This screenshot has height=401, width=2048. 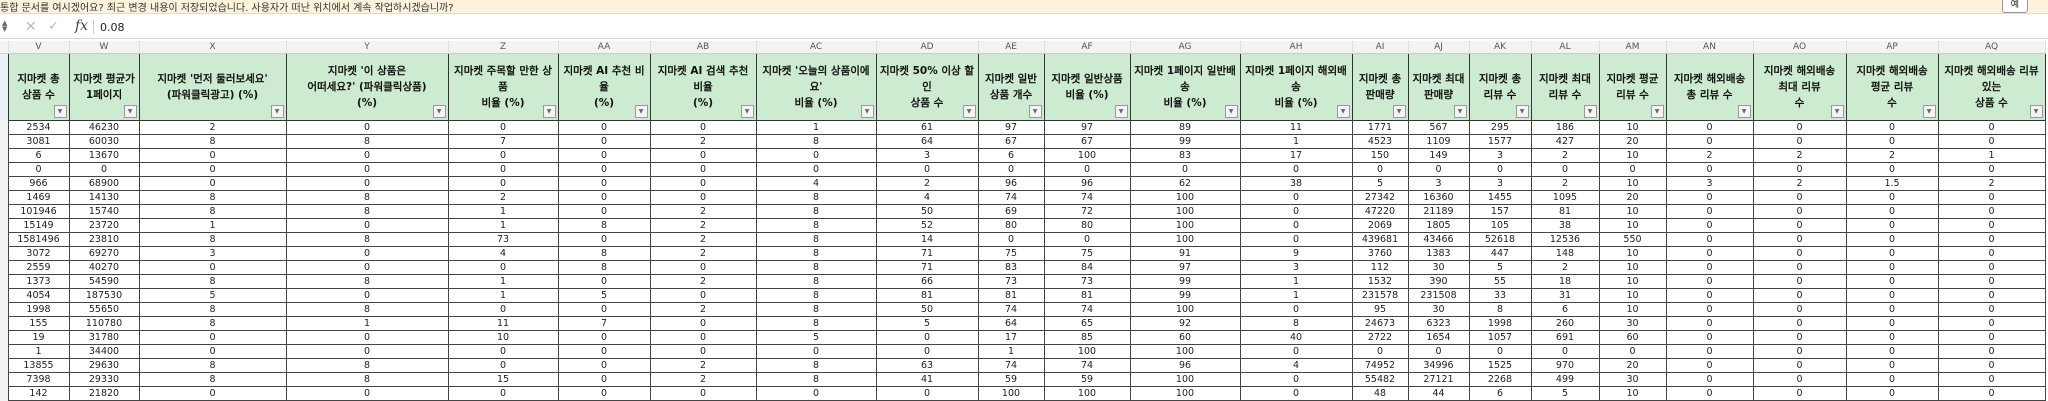 I want to click on yes-button: 예, so click(x=2014, y=6).